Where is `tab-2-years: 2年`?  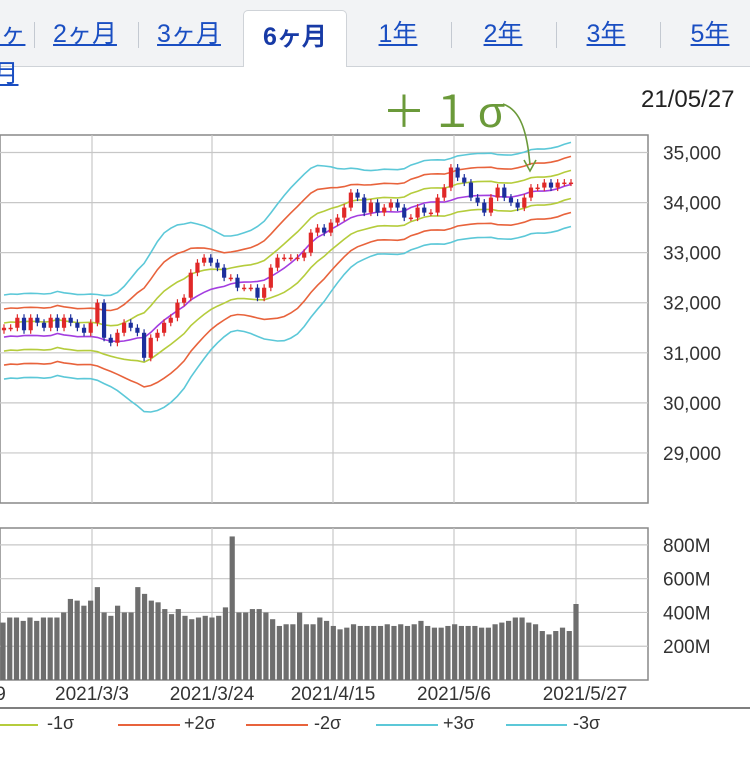 tab-2-years: 2年 is located at coordinates (503, 34).